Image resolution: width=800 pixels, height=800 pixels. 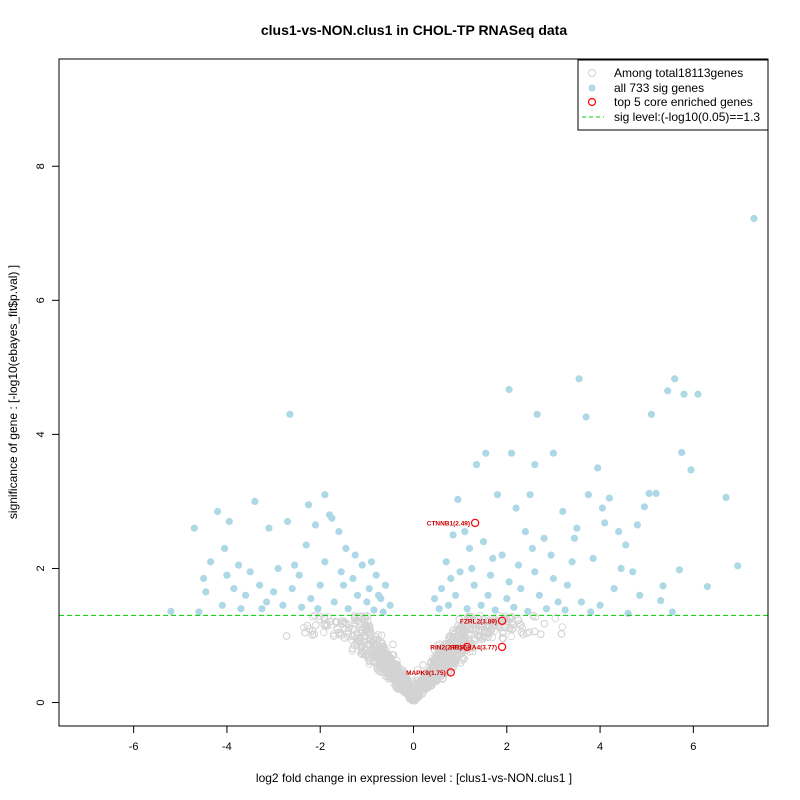 What do you see at coordinates (41, 702) in the screenshot?
I see `y-tick-label: 0` at bounding box center [41, 702].